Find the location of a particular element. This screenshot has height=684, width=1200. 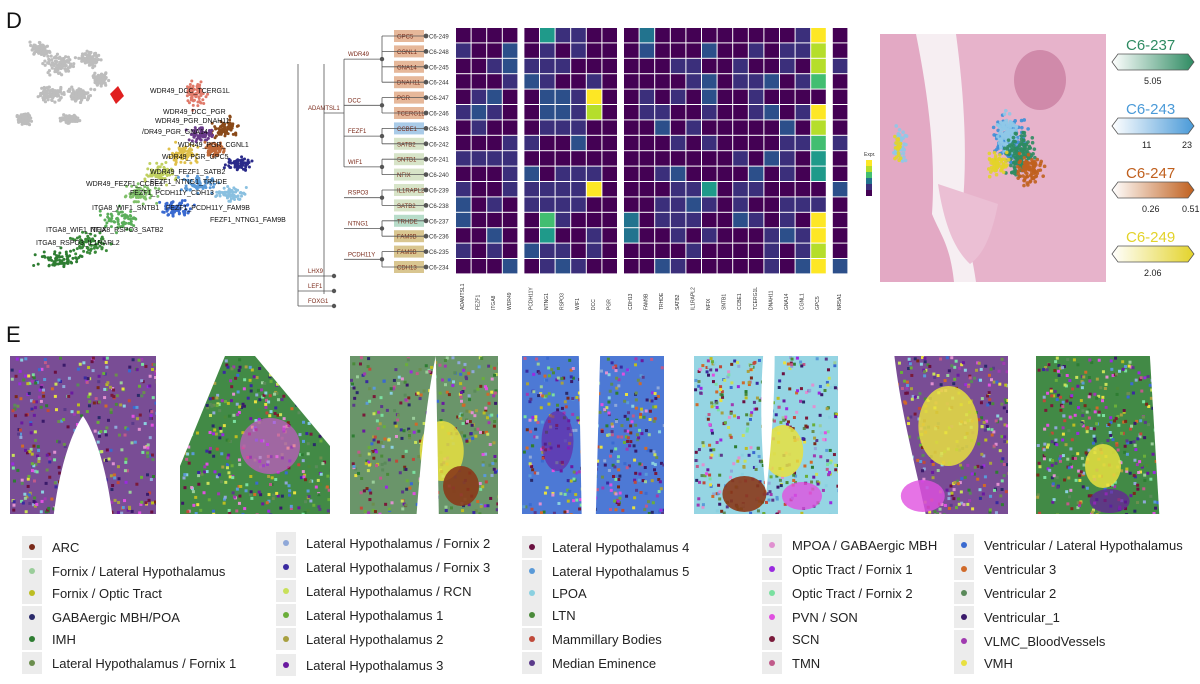

tree-leaf-gene: FAM9B is located at coordinates (407, 238).